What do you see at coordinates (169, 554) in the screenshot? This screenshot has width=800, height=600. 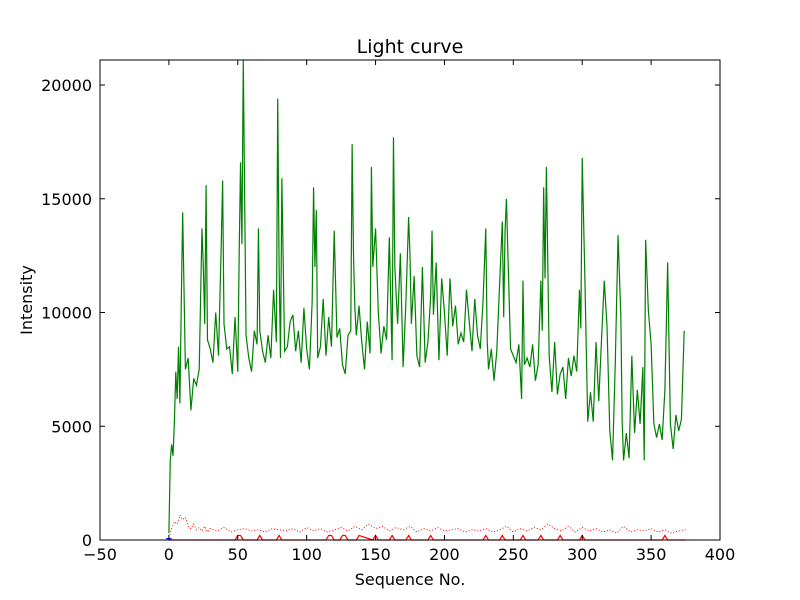 I see `x-tick-label: 0` at bounding box center [169, 554].